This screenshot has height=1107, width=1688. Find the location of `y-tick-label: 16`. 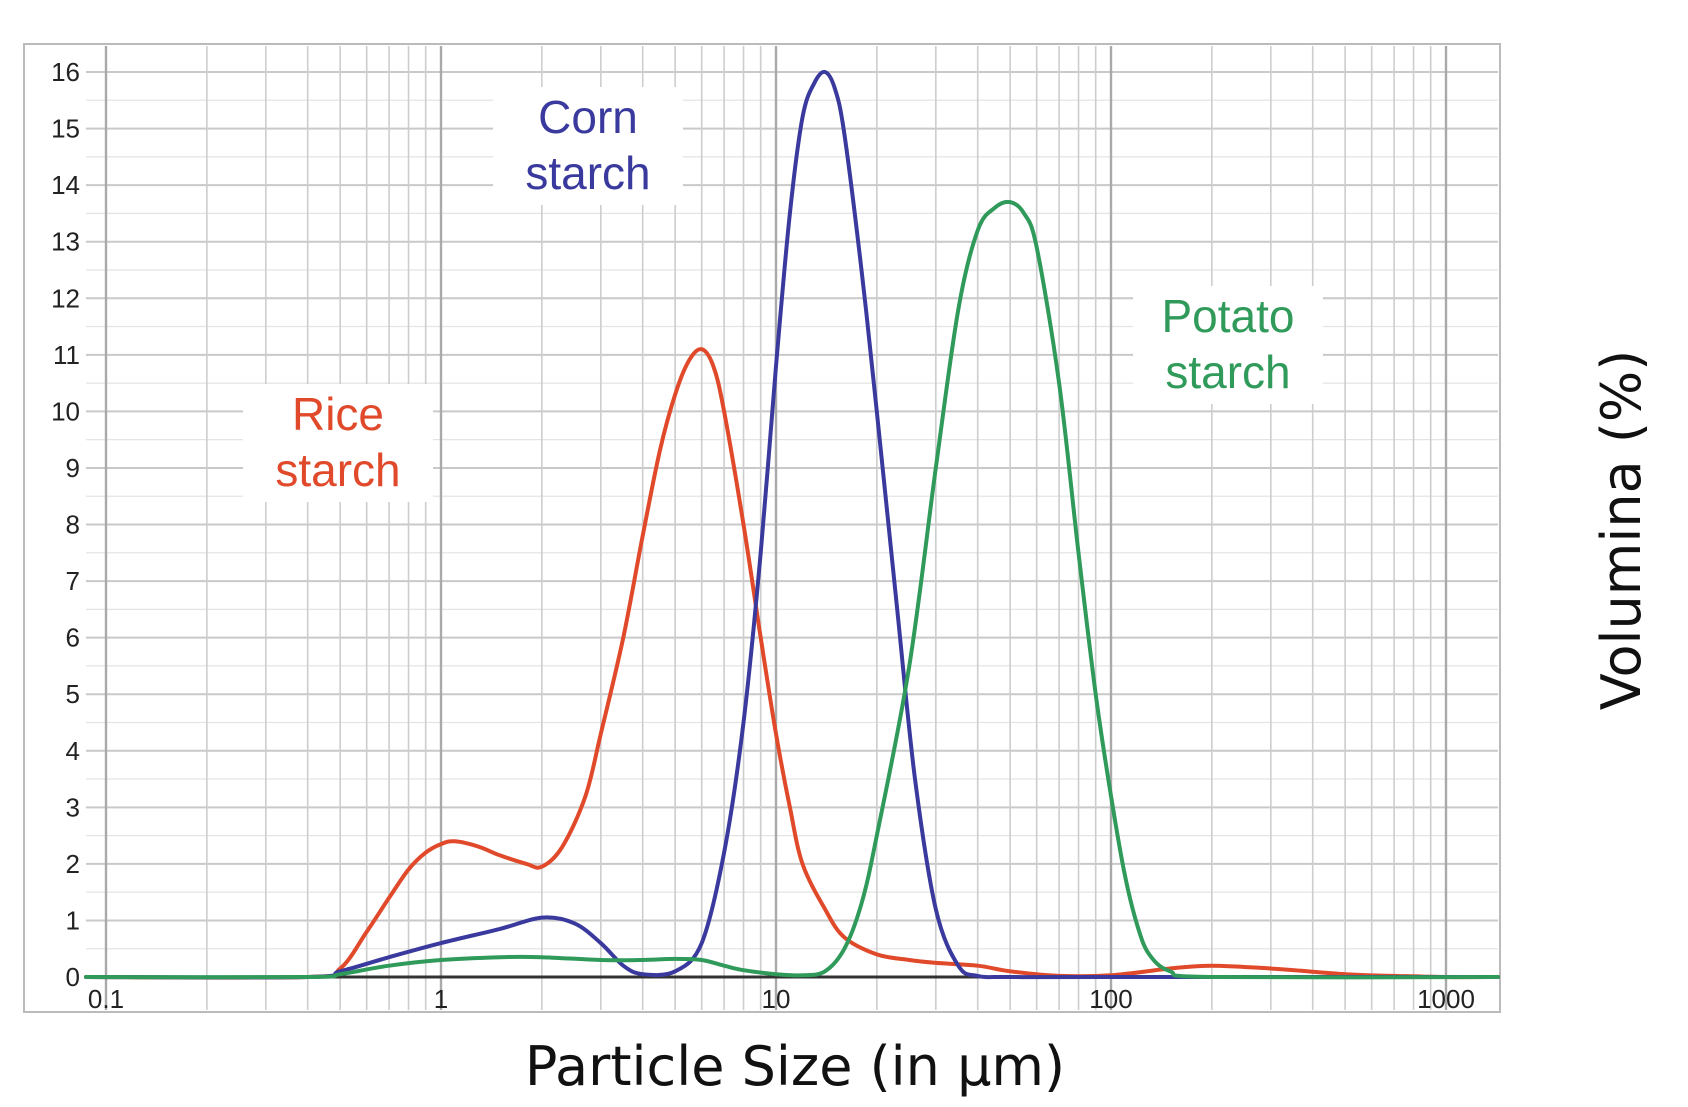

y-tick-label: 16 is located at coordinates (65, 72).